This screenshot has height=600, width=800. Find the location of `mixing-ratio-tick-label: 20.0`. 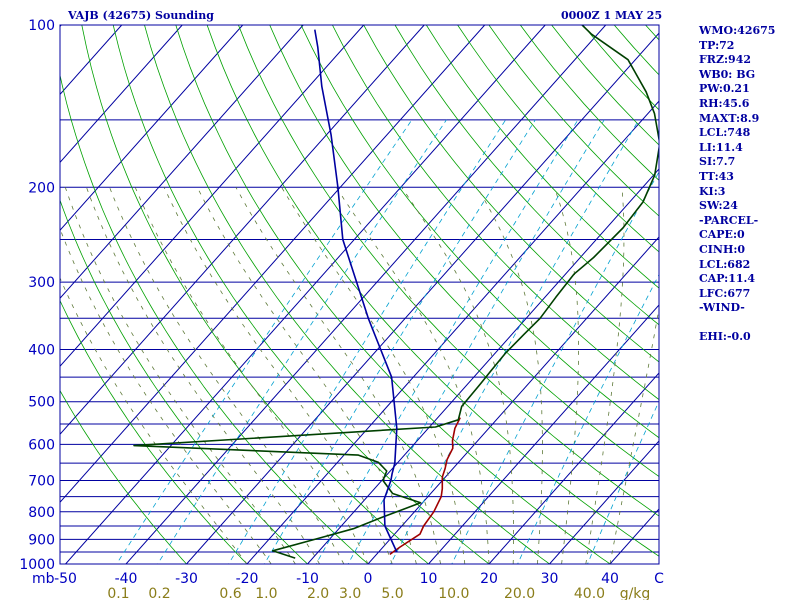

mixing-ratio-tick-label: 20.0 is located at coordinates (519, 593).